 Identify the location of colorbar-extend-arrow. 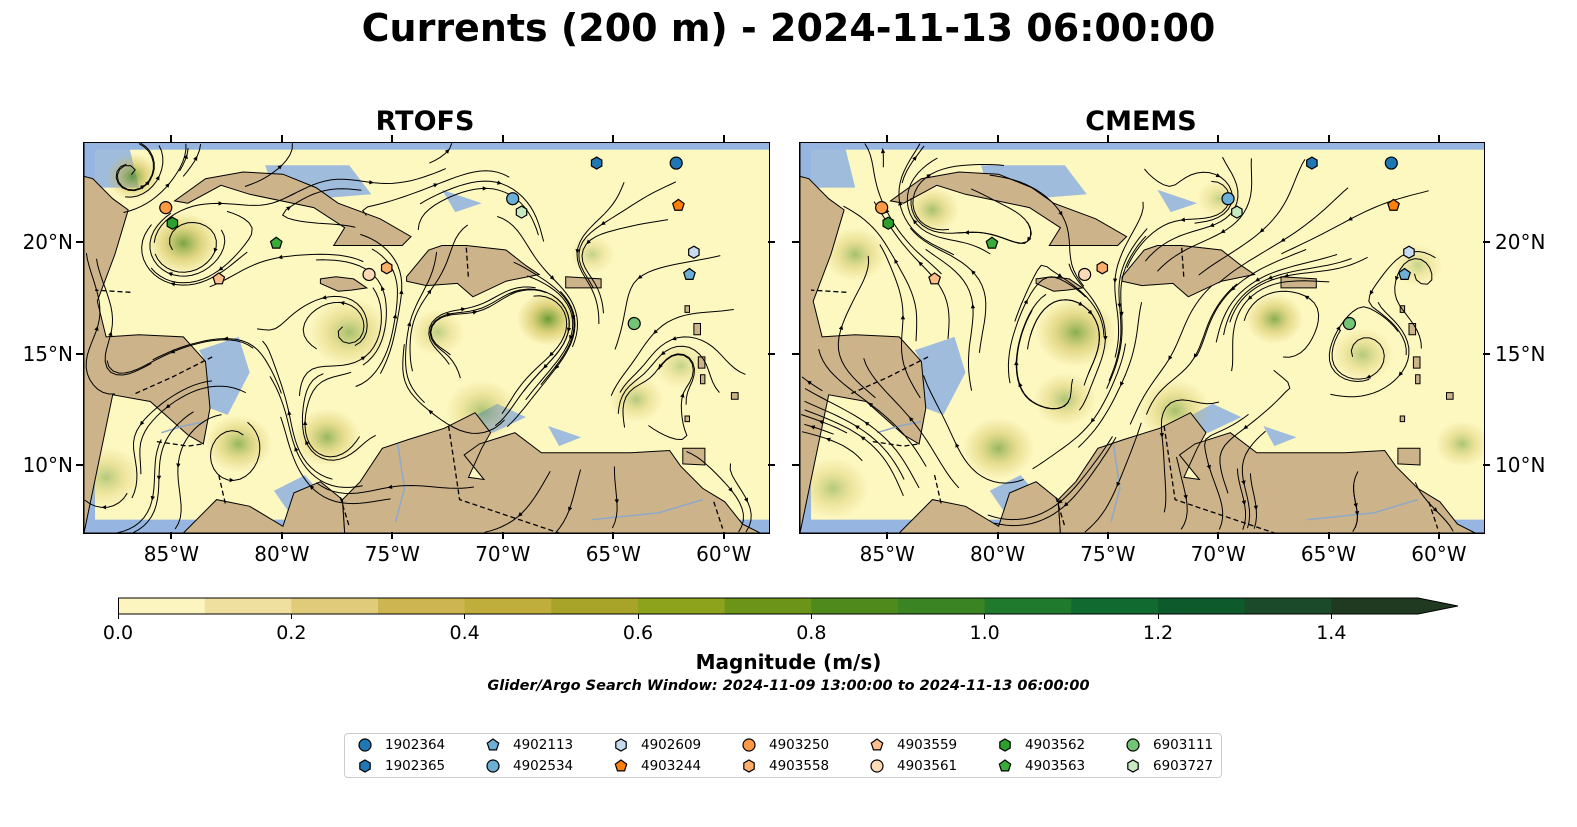
(1438, 606).